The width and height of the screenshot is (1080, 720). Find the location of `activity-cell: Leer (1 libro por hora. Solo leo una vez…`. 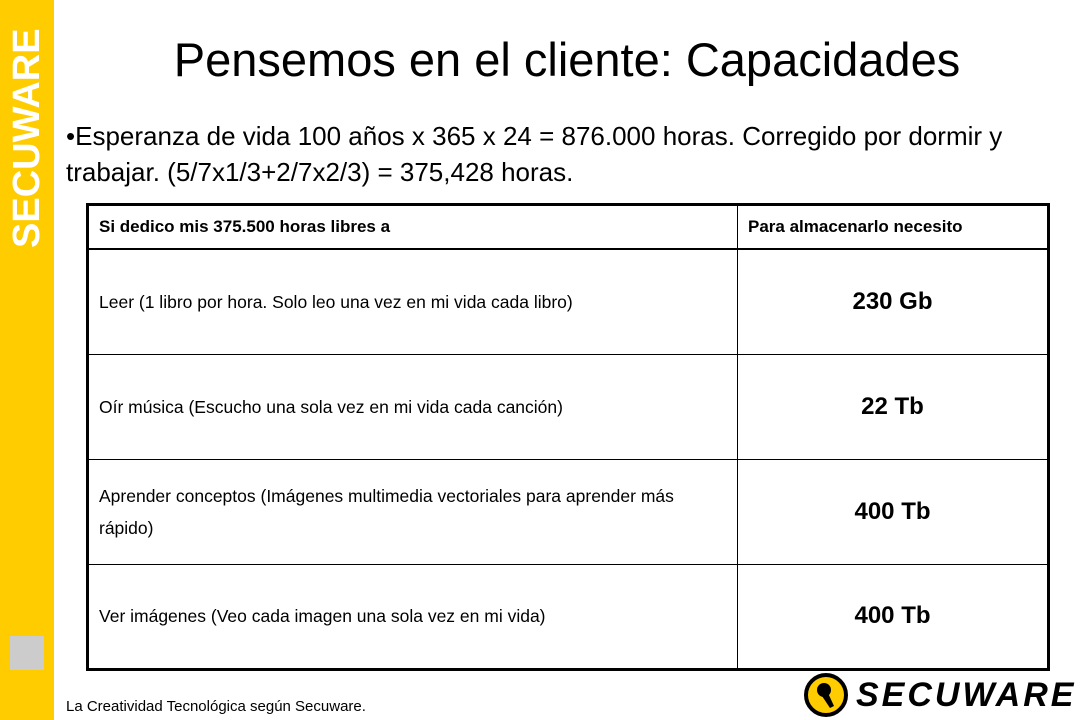

activity-cell: Leer (1 libro por hora. Solo leo una vez… is located at coordinates (412, 301).